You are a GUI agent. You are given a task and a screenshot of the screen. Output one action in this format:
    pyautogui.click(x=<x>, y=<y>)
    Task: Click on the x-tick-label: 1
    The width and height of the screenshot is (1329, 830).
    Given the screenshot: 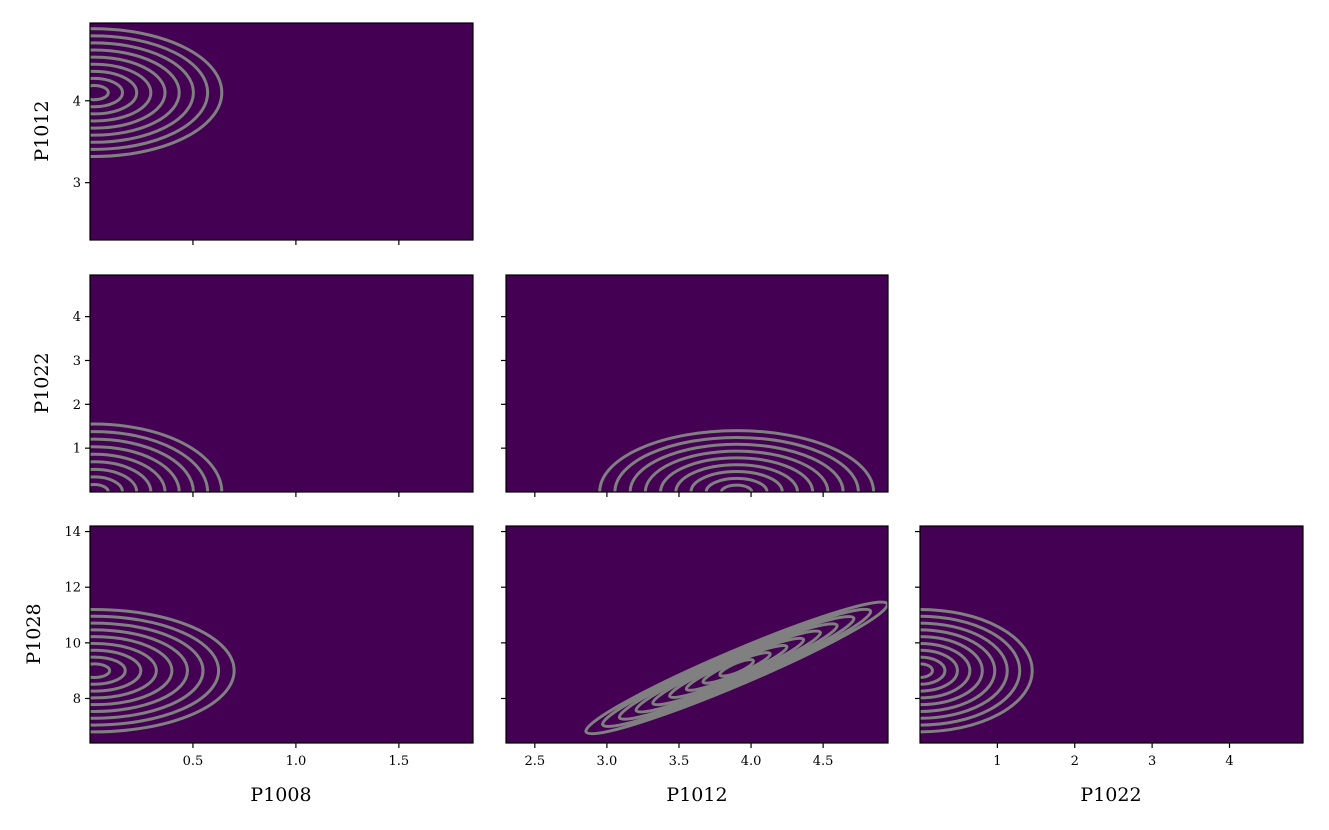 What is the action you would take?
    pyautogui.click(x=997, y=761)
    